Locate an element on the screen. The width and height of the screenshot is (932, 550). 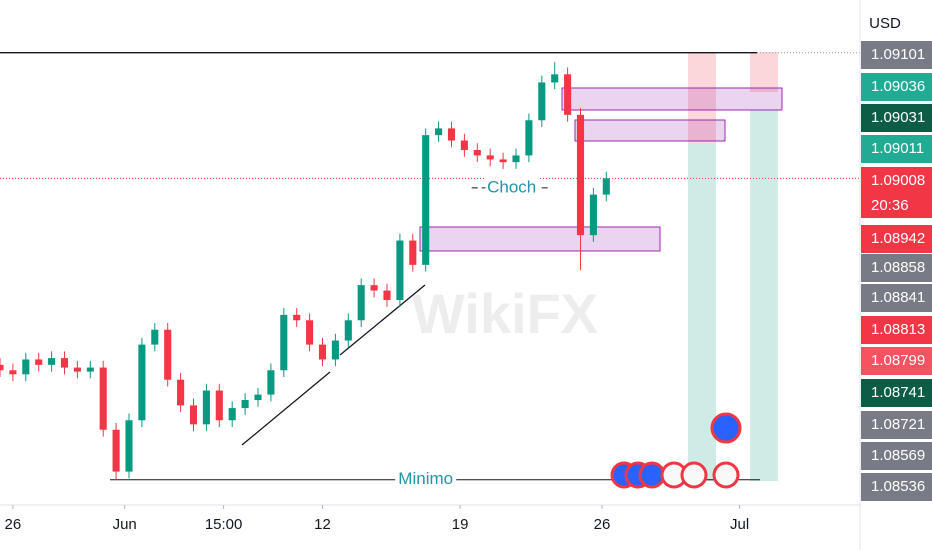
price-label: 1.08721 is located at coordinates (898, 424).